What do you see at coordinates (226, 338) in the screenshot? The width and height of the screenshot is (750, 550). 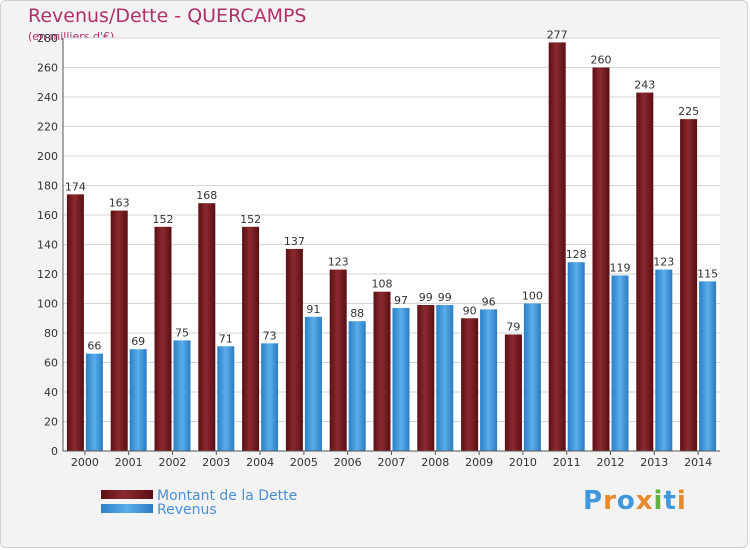 I see `data-label: 71` at bounding box center [226, 338].